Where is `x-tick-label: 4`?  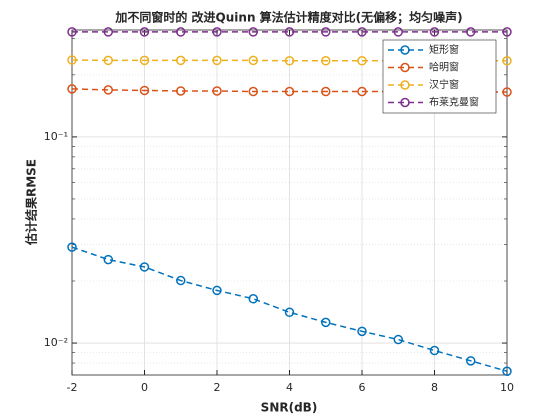 x-tick-label: 4 is located at coordinates (289, 387).